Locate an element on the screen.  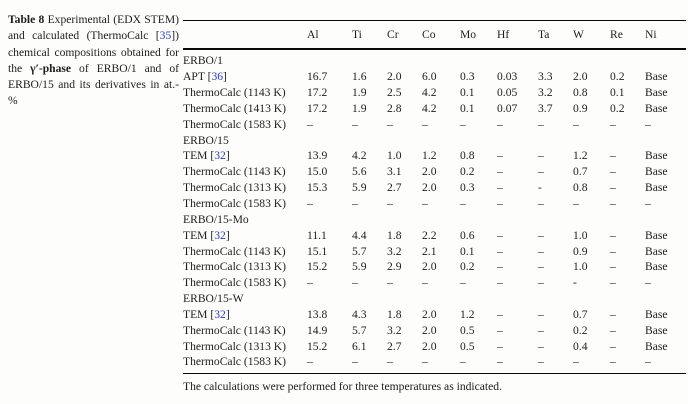
row-label: TEM [32] is located at coordinates (206, 235).